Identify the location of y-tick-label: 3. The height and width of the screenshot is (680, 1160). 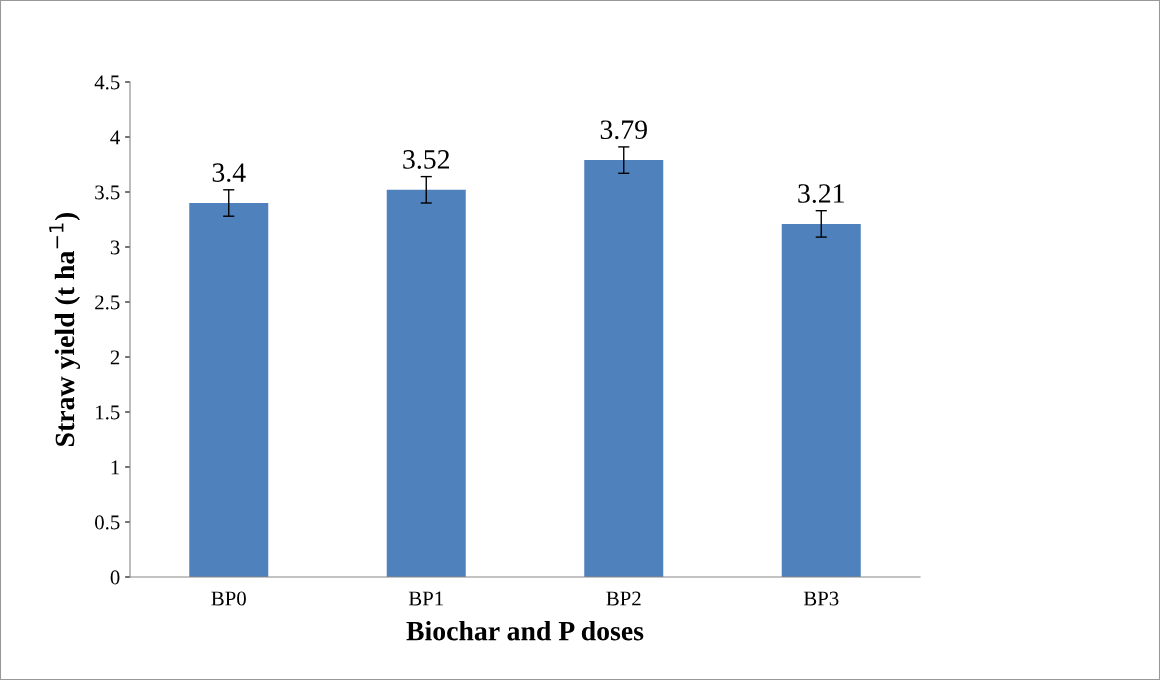
(115, 247).